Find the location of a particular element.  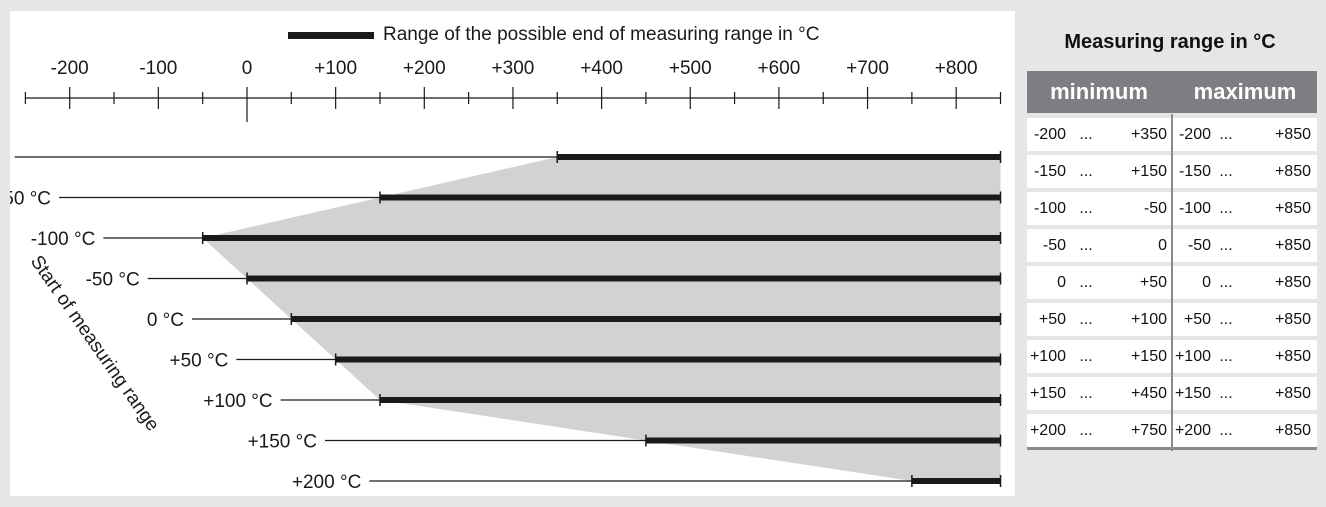

table-row: +100... +150 +100... +850 is located at coordinates (1172, 356).